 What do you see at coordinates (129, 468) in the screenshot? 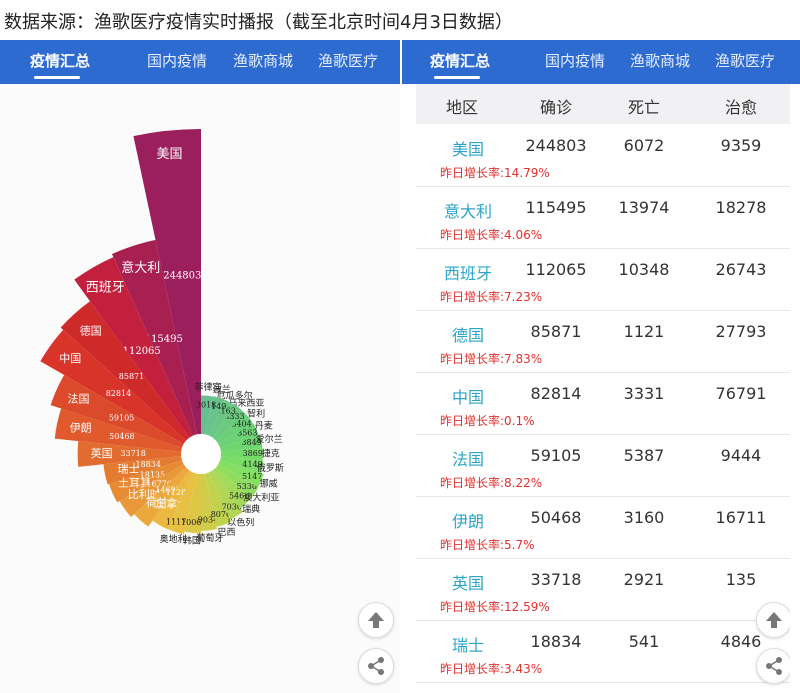
I see `sector-label: 瑞士` at bounding box center [129, 468].